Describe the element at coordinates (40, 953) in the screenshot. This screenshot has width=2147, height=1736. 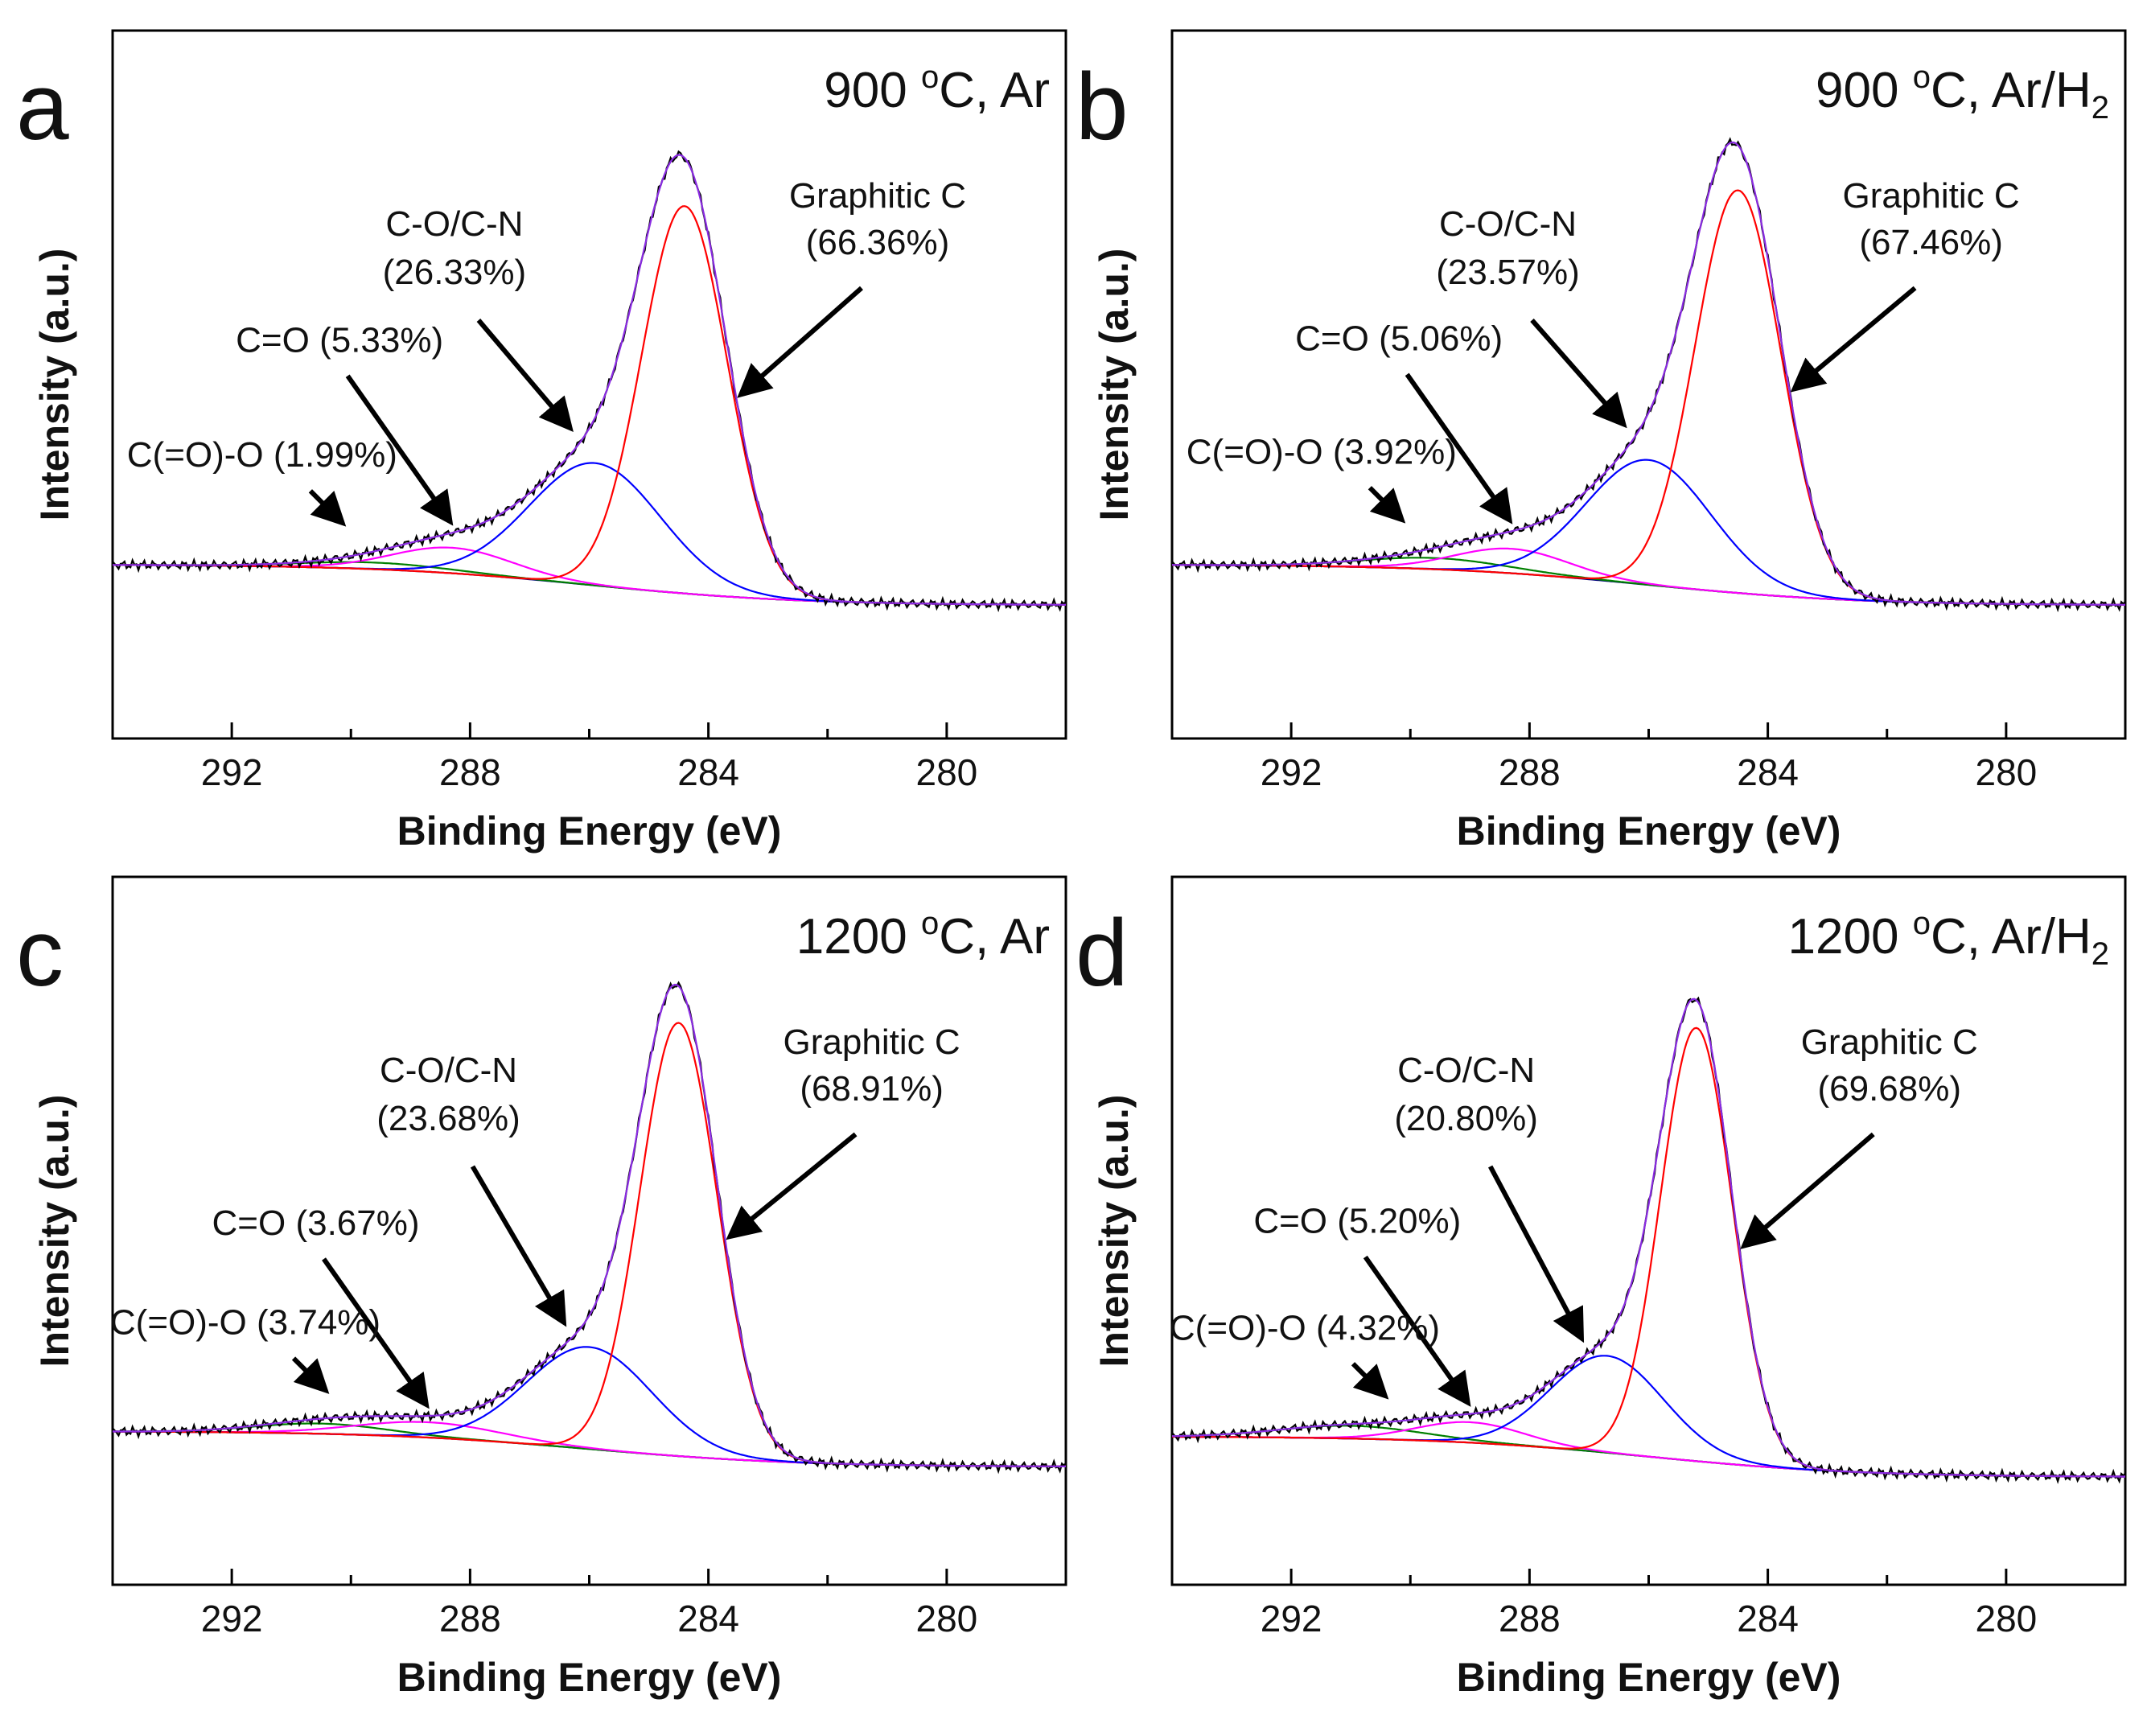
I see `panel-letter: c` at that location.